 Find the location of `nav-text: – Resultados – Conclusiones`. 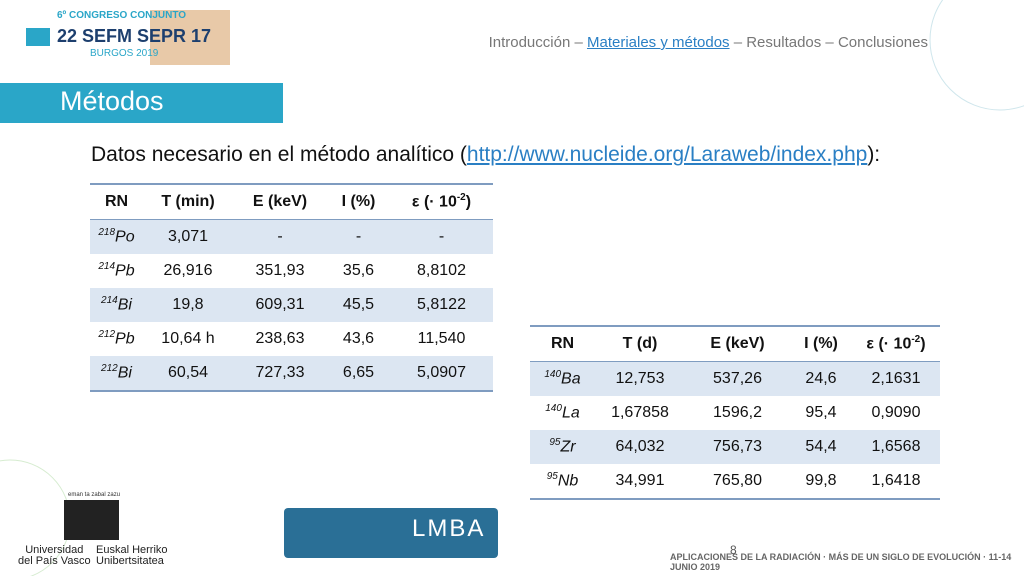

nav-text: – Resultados – Conclusiones is located at coordinates (828, 42).